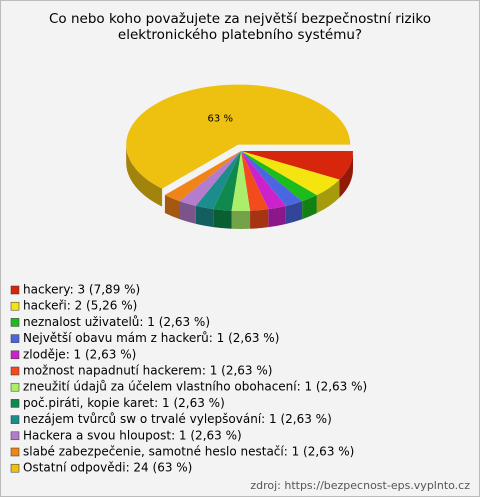  Describe the element at coordinates (124, 403) in the screenshot. I see `legend-label: poč.piráti, kopie karet: 1 (2,63 %)` at that location.